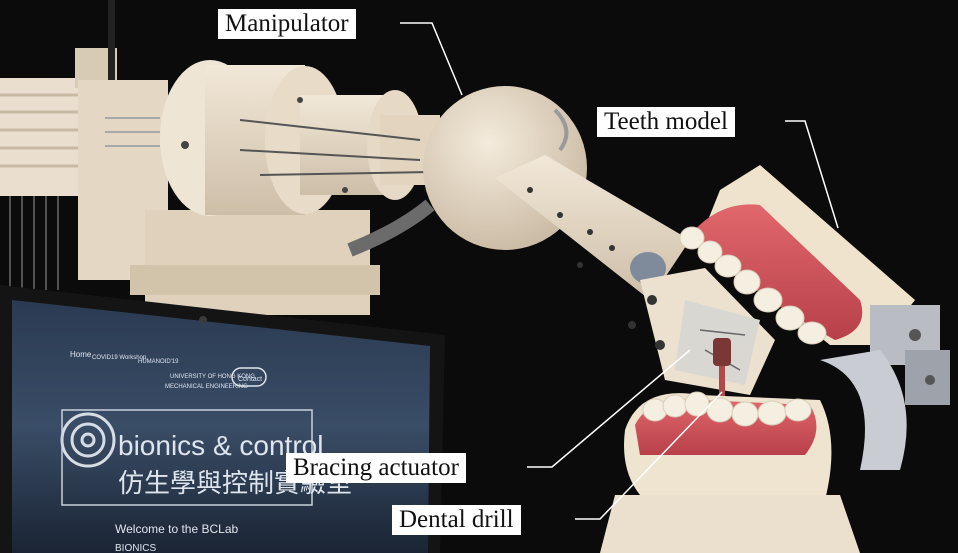 The width and height of the screenshot is (958, 553). What do you see at coordinates (135, 548) in the screenshot?
I see `screen-bottom-text: BIONICS` at bounding box center [135, 548].